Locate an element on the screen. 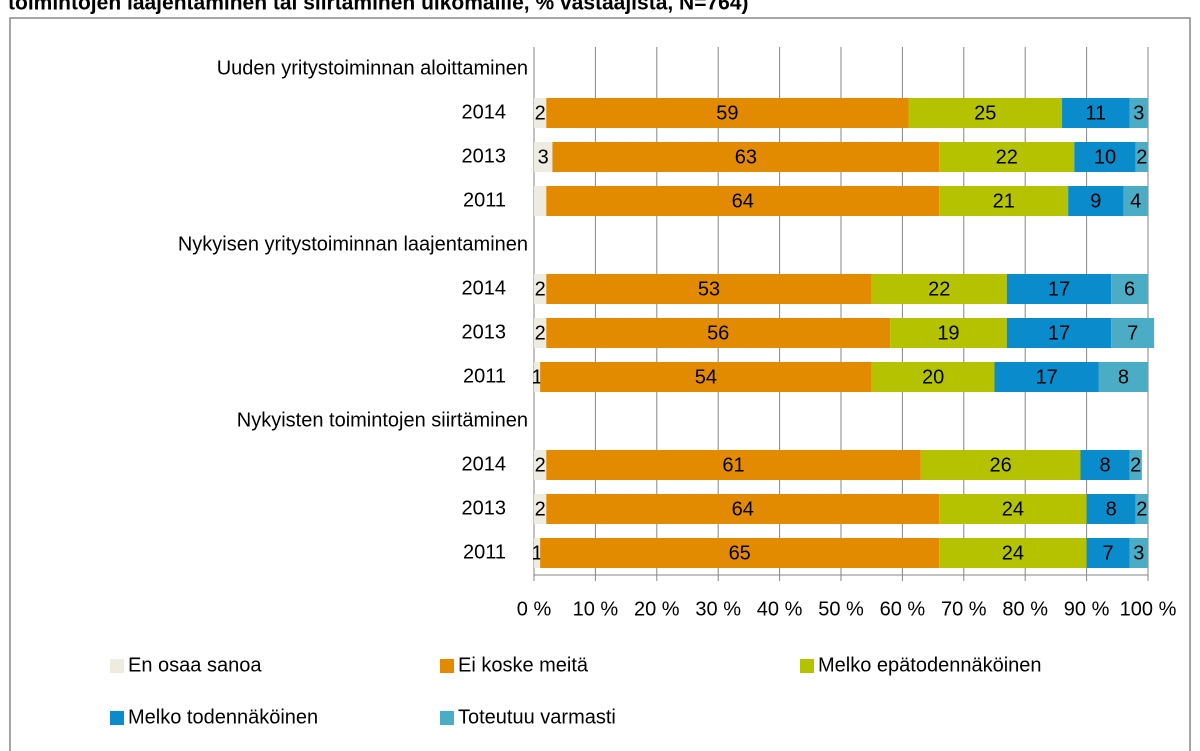 This screenshot has width=1200, height=751. data-label: 20 is located at coordinates (933, 377).